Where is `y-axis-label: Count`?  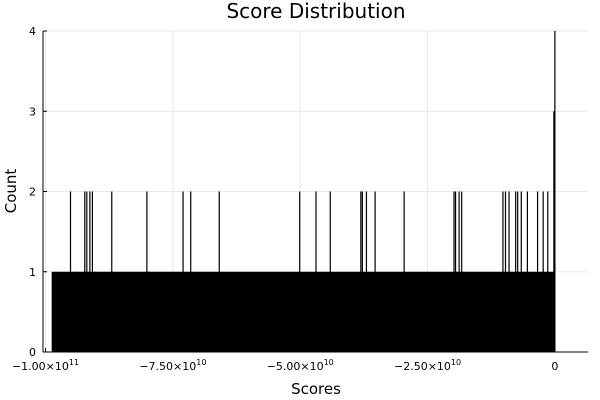
y-axis-label: Count is located at coordinates (11, 191).